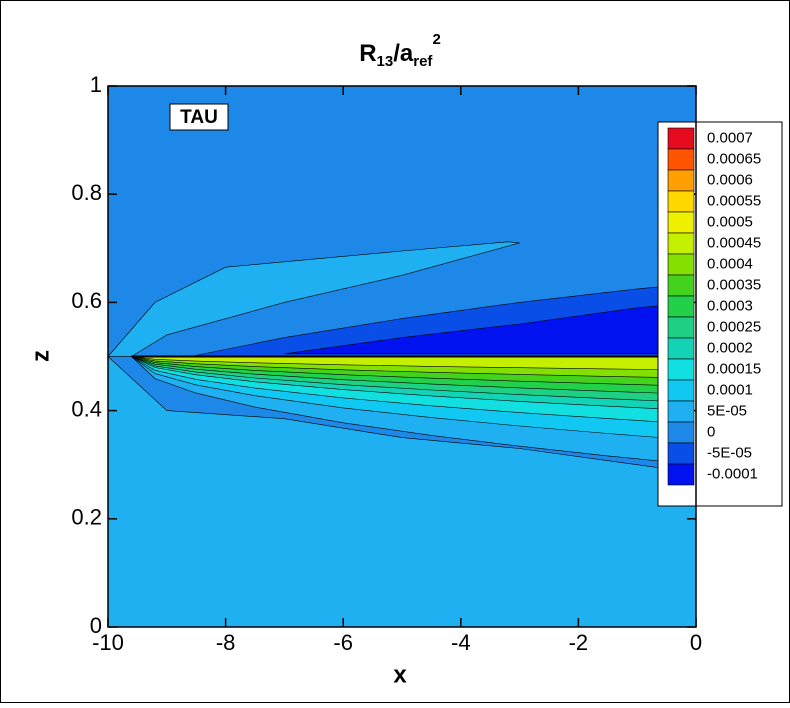  Describe the element at coordinates (730, 305) in the screenshot. I see `legend-label: 0.0003` at that location.